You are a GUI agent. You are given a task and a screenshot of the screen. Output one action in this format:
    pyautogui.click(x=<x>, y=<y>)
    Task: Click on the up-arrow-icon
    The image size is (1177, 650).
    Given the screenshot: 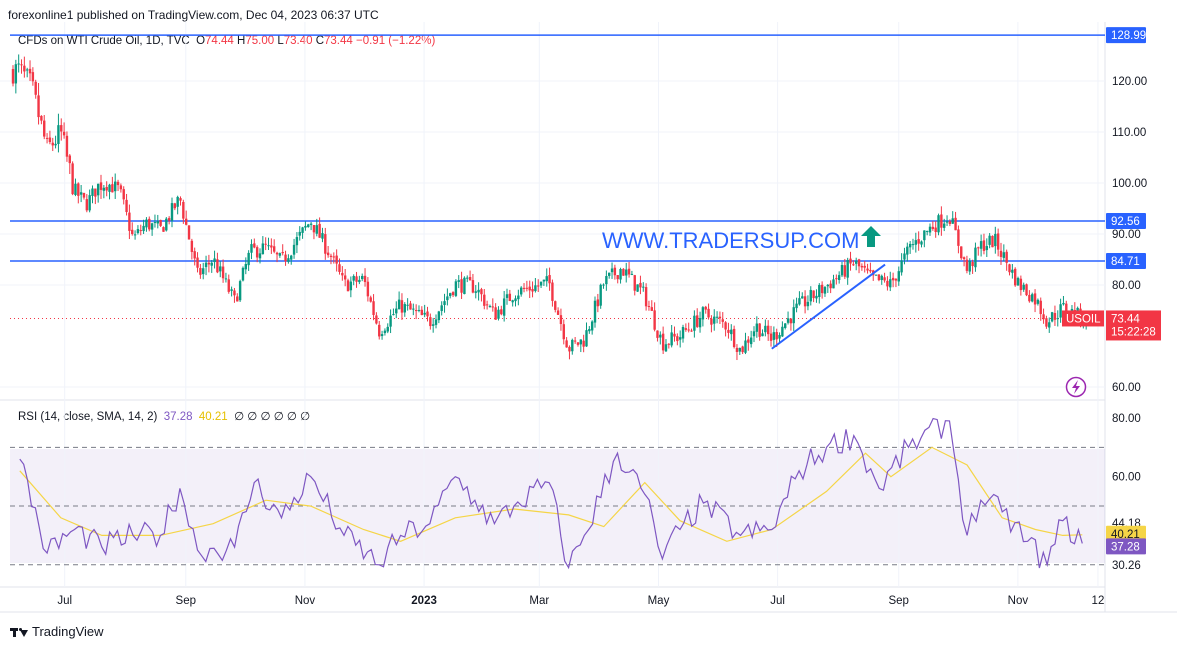 What is the action you would take?
    pyautogui.click(x=871, y=236)
    